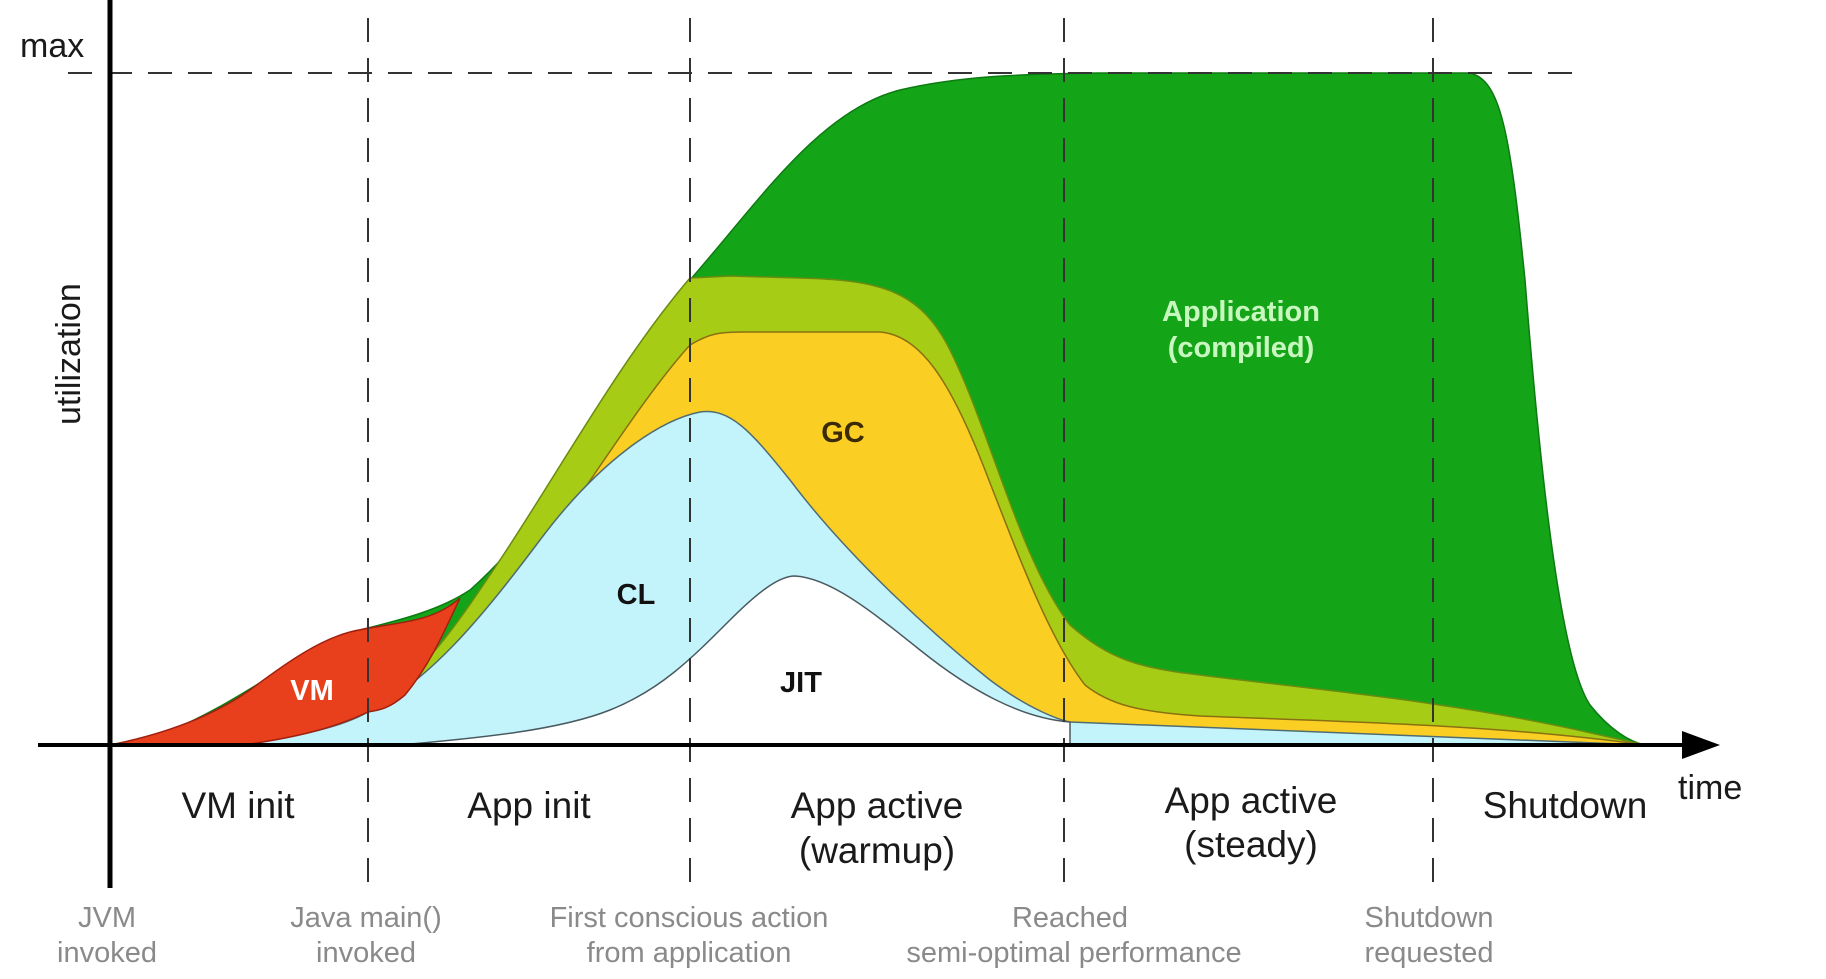 Image resolution: width=1826 pixels, height=979 pixels. Describe the element at coordinates (1710, 788) in the screenshot. I see `x-axis-label: time` at that location.